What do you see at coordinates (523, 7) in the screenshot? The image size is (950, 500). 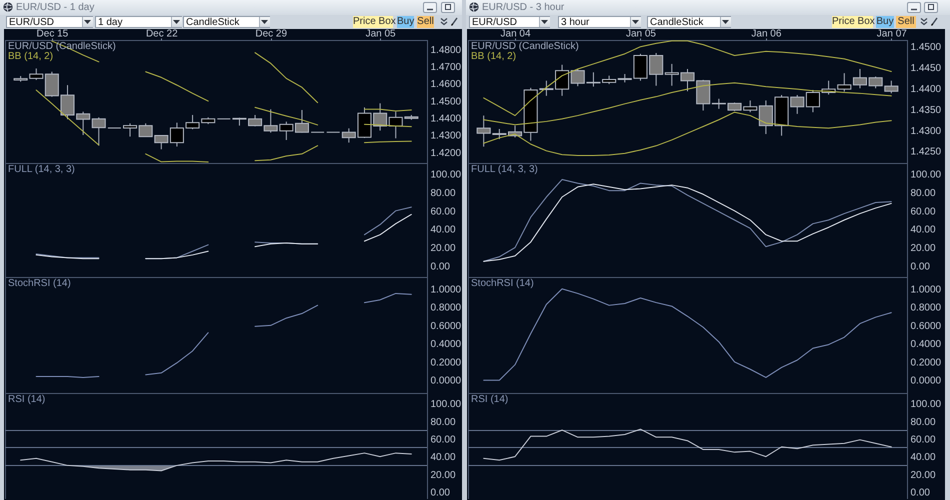 I see `chart-title: EUR/USD - 3 hour` at bounding box center [523, 7].